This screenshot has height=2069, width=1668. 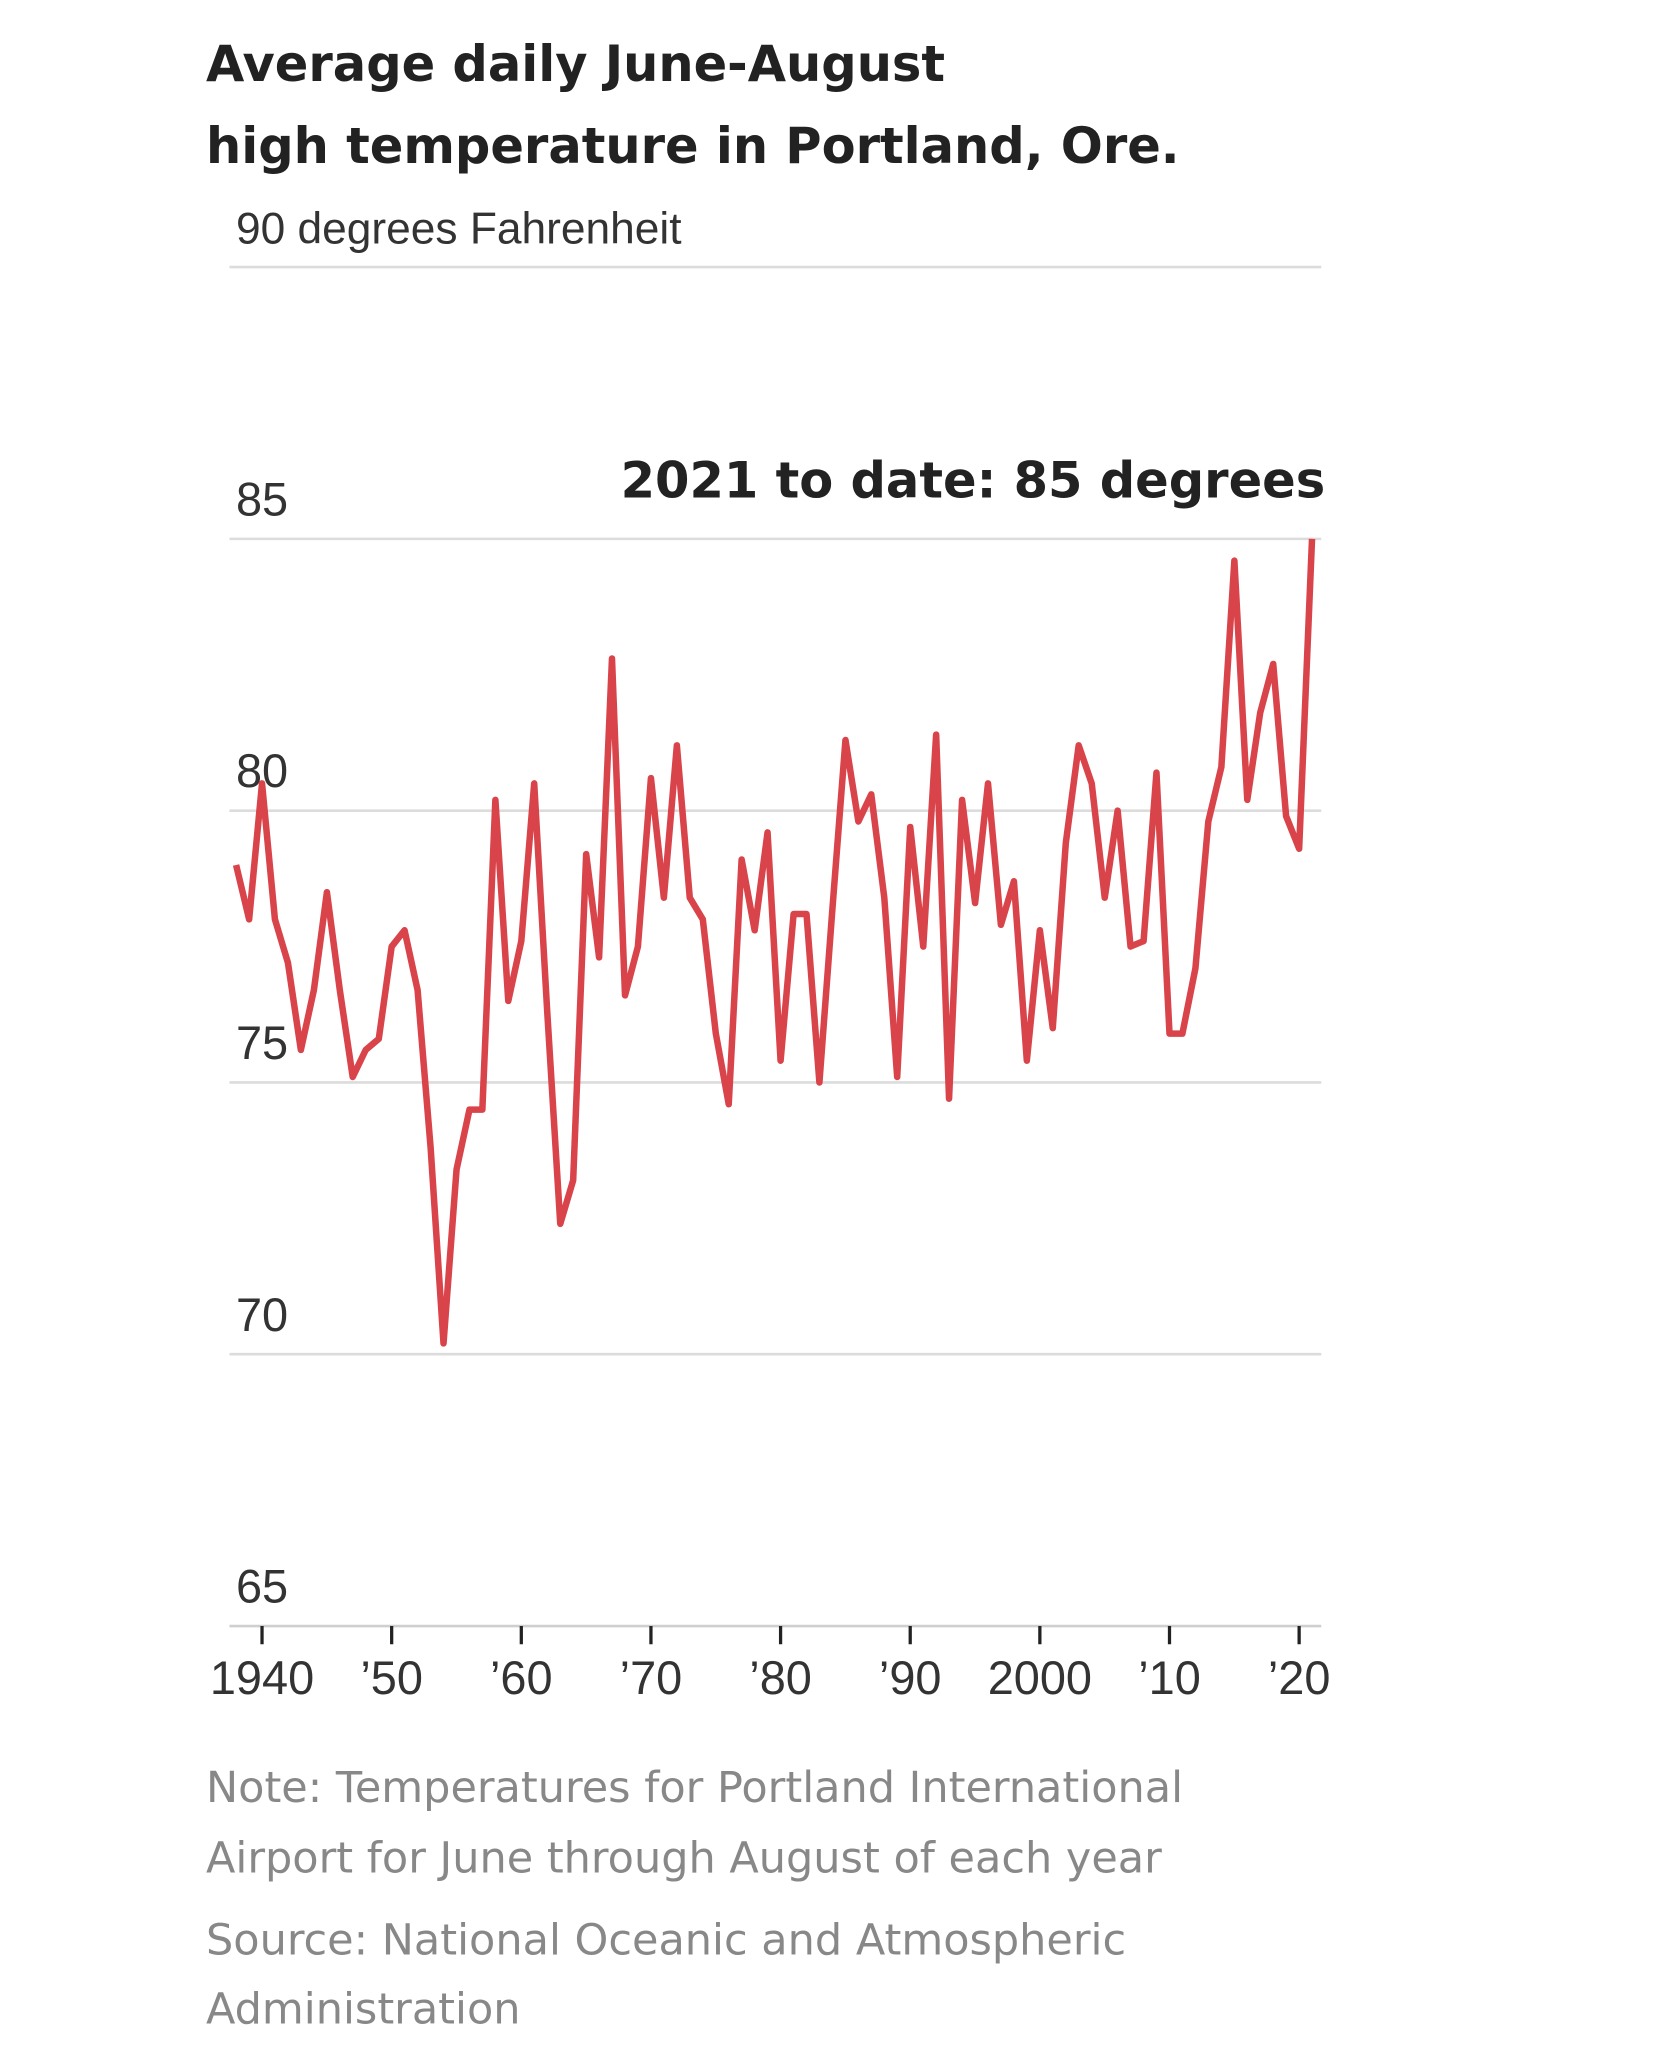 I want to click on x-tick-label-2010: ’10, so click(x=1169, y=1678).